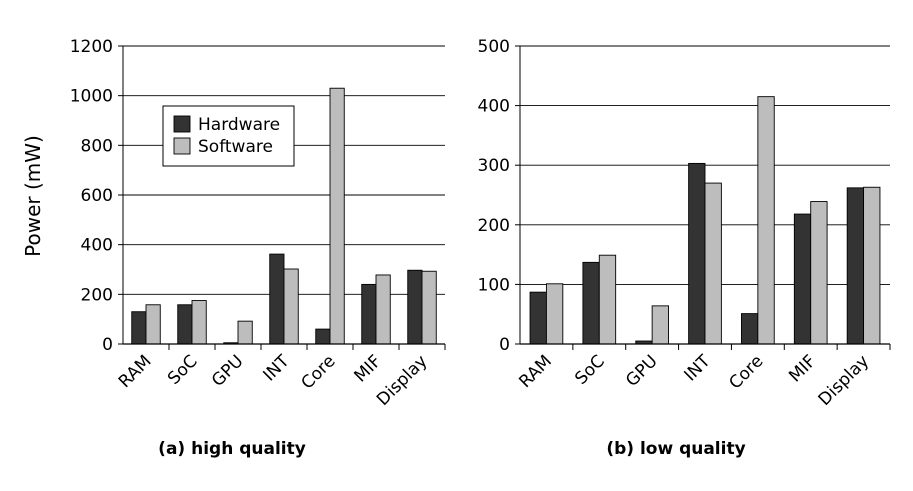 This screenshot has height=491, width=913. I want to click on y-tick-label: 500, so click(494, 47).